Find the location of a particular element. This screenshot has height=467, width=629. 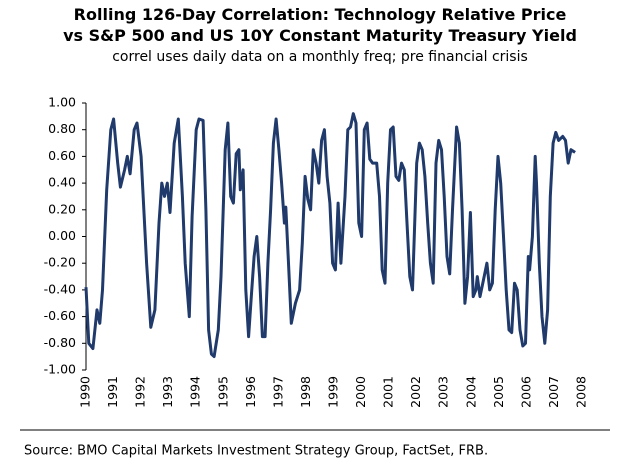

y-tick-label: 1.00 is located at coordinates (62, 102).